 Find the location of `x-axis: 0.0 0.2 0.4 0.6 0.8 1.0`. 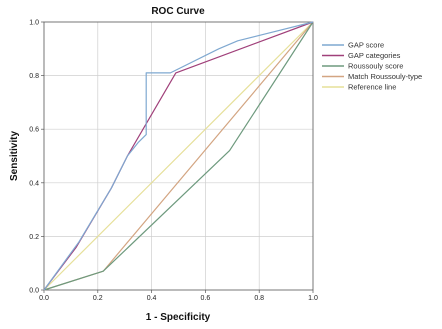

x-axis: 0.0 0.2 0.4 0.6 0.8 1.0 is located at coordinates (178, 296).